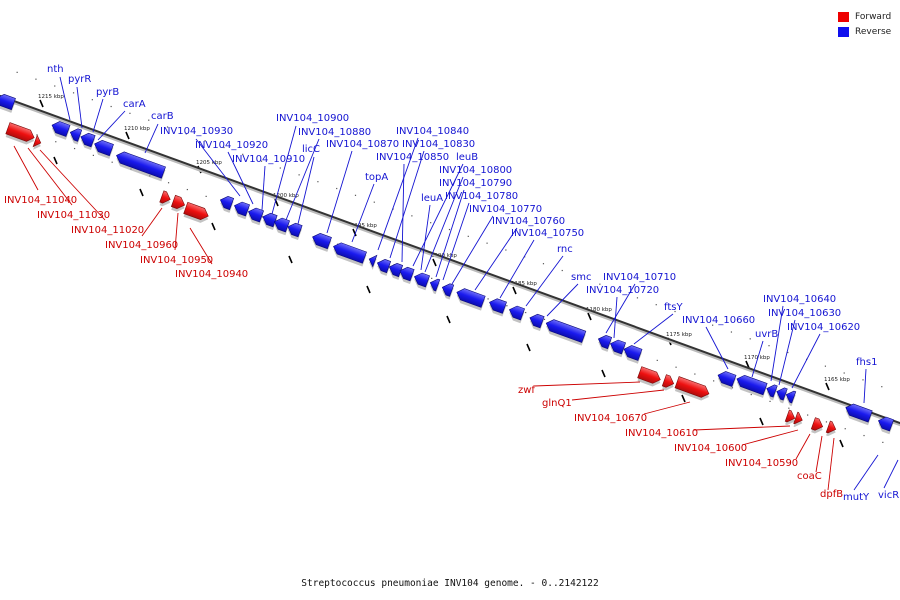  I want to click on legend-reverse-label: Reverse, so click(873, 31).